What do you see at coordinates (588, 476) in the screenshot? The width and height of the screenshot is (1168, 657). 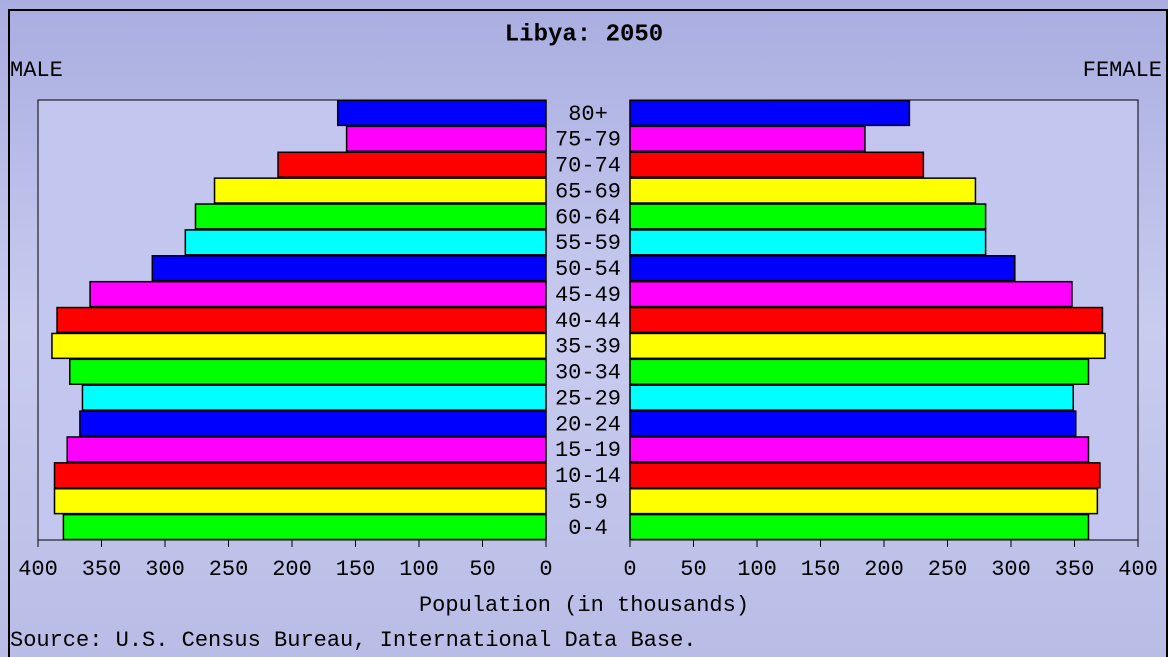 I see `category-label: 10-14` at bounding box center [588, 476].